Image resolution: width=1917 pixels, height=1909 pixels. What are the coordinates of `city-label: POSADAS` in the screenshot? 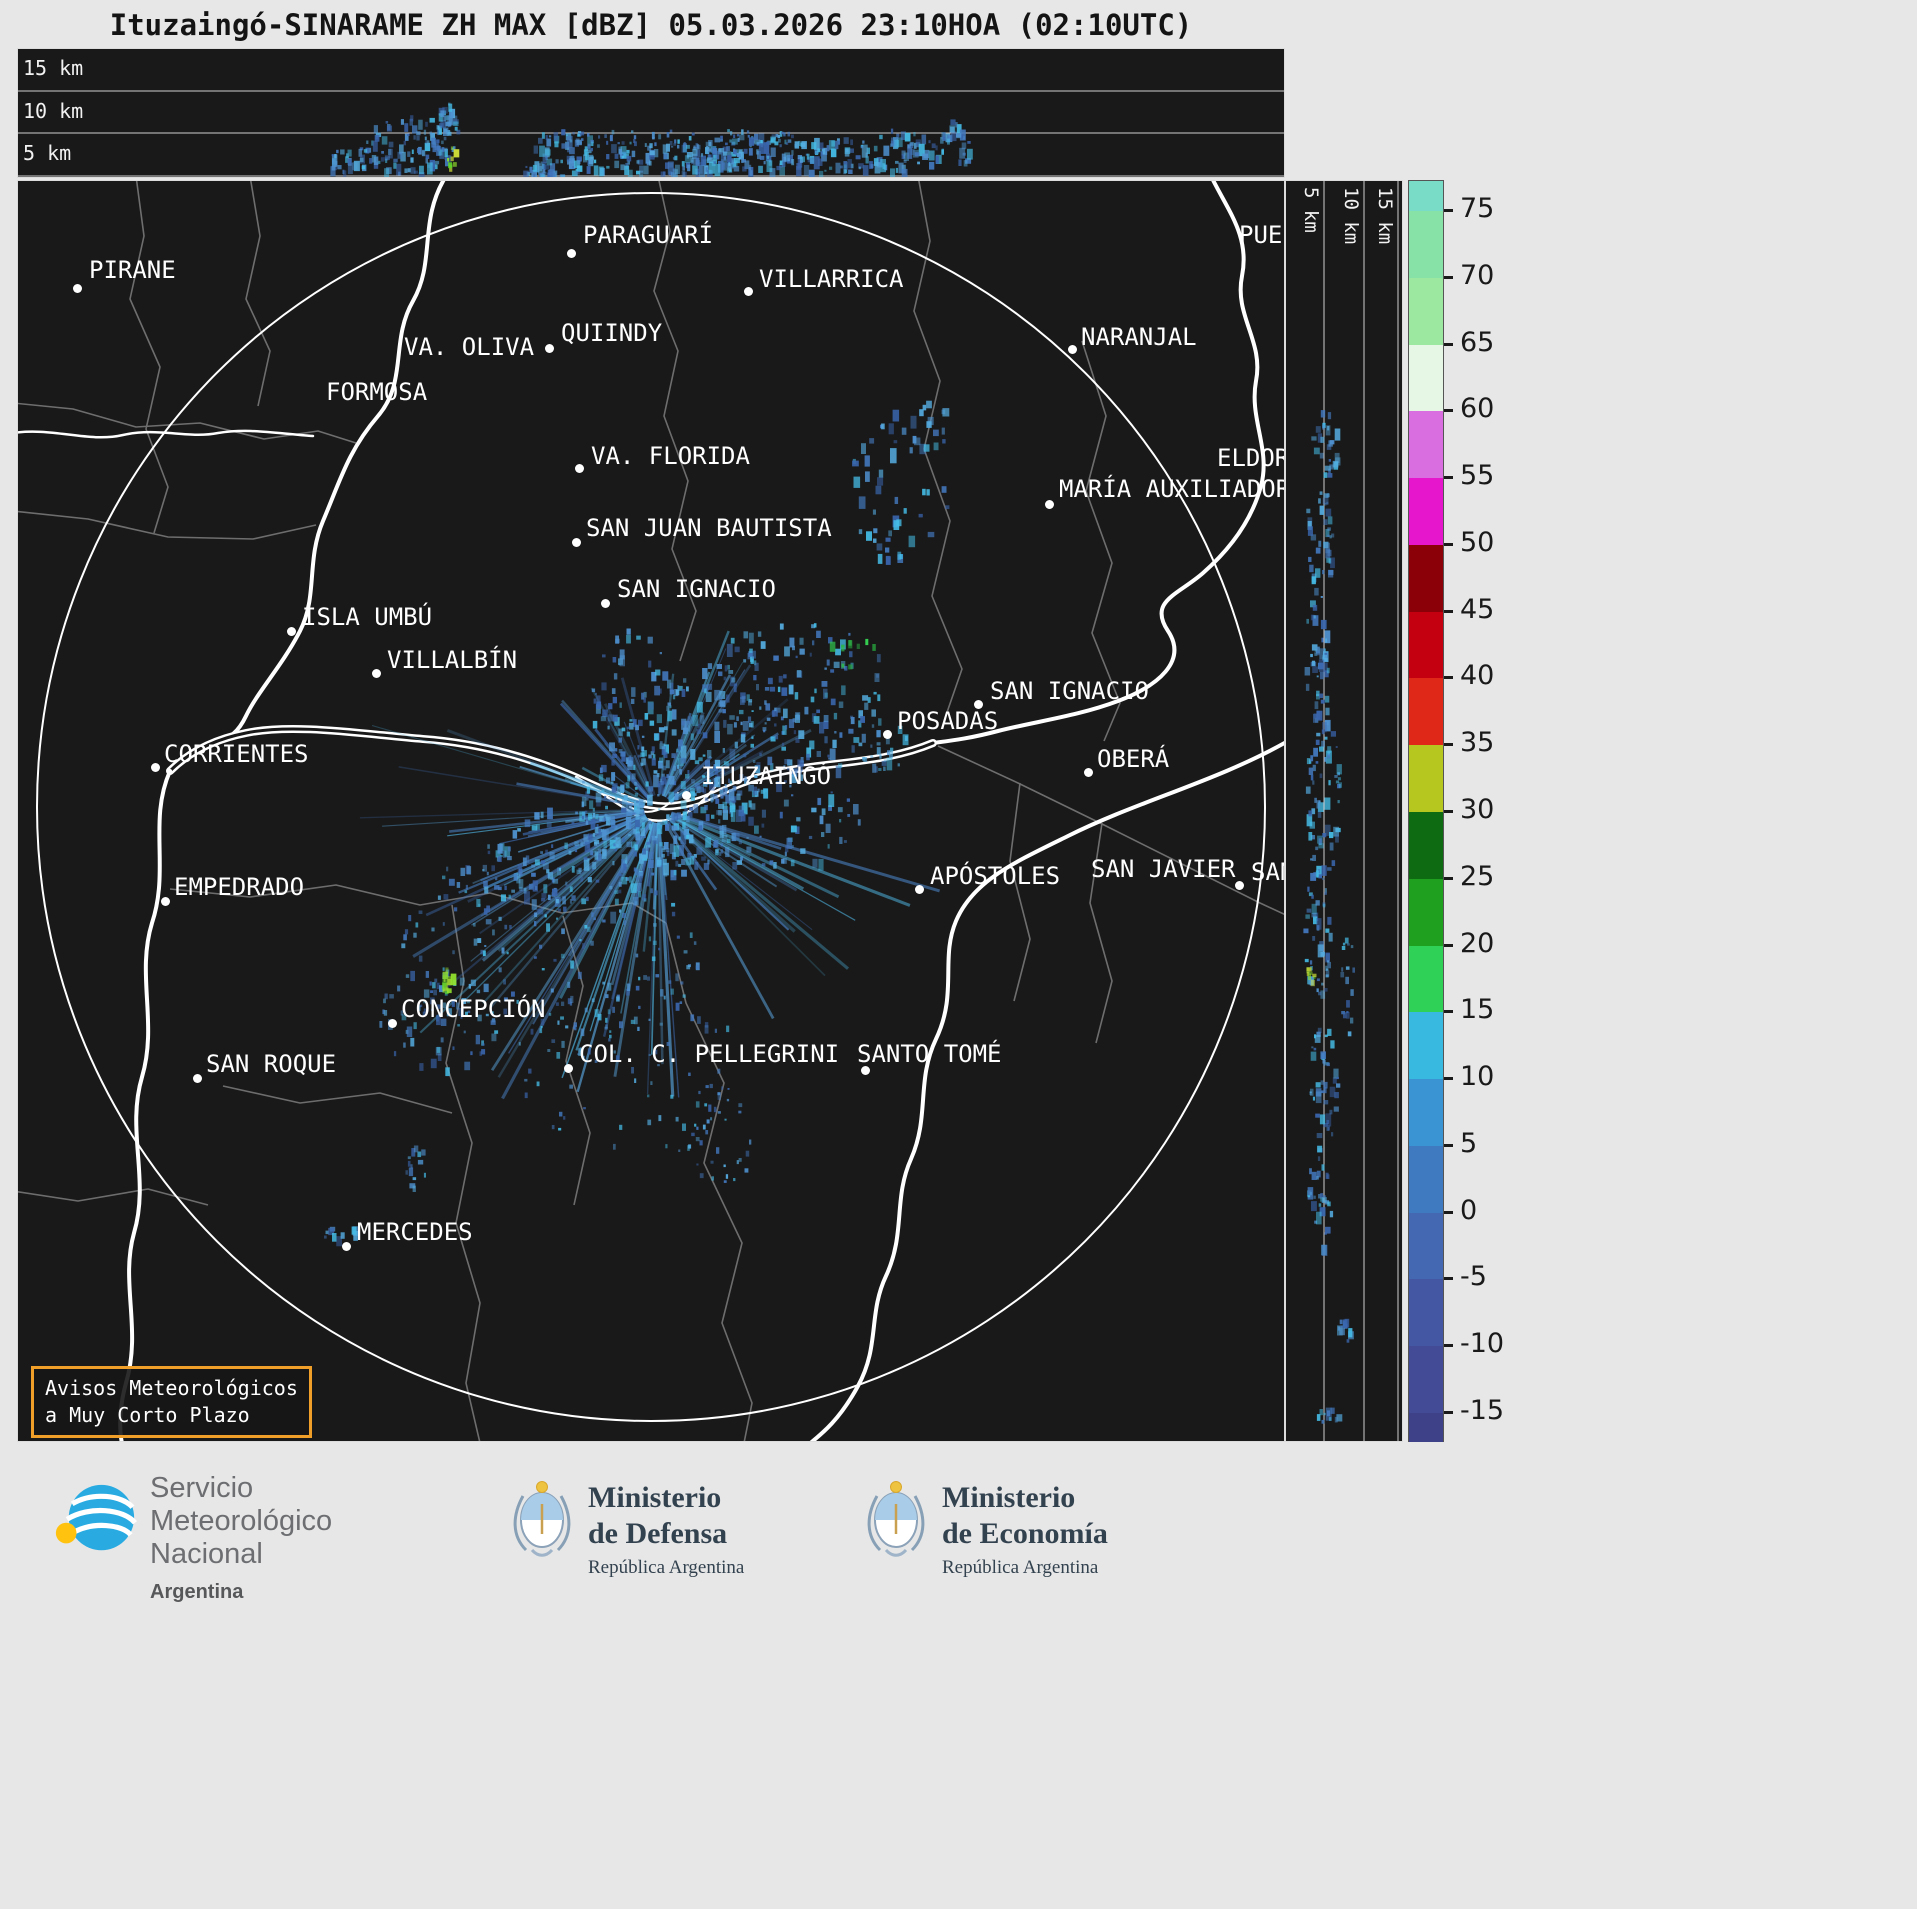 It's located at (948, 721).